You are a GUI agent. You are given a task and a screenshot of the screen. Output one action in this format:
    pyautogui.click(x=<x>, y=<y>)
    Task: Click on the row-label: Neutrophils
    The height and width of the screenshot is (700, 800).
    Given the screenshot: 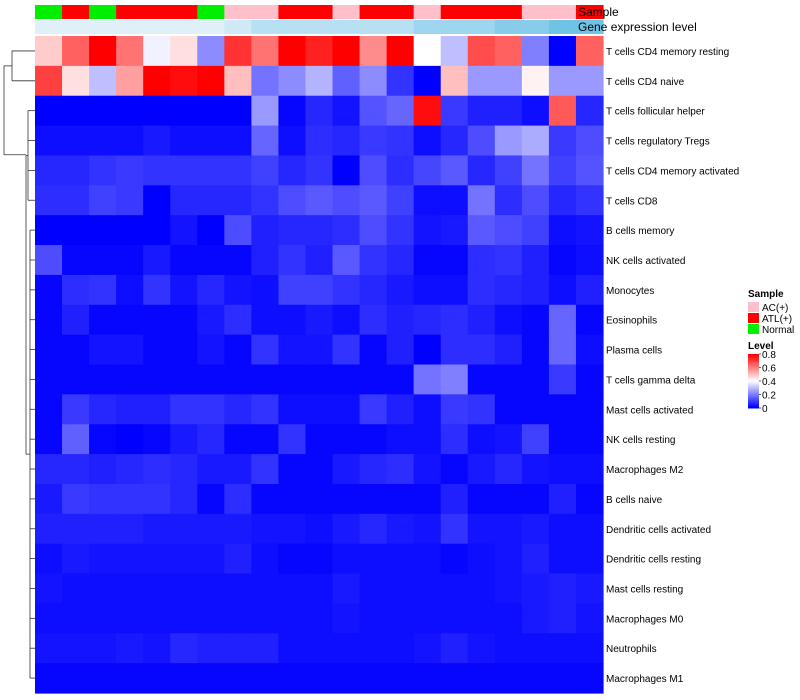 What is the action you would take?
    pyautogui.click(x=631, y=649)
    